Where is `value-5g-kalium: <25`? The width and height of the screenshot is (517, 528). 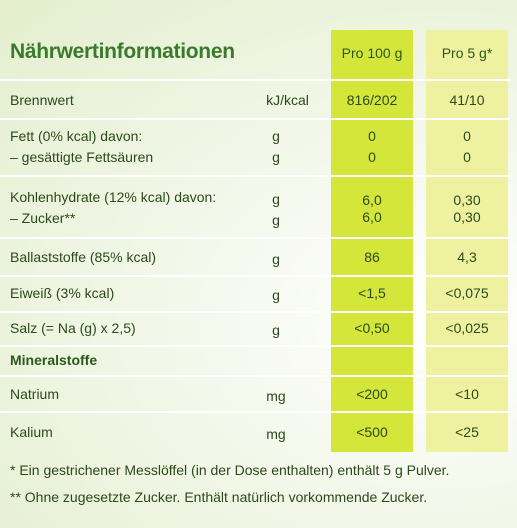 value-5g-kalium: <25 is located at coordinates (467, 432).